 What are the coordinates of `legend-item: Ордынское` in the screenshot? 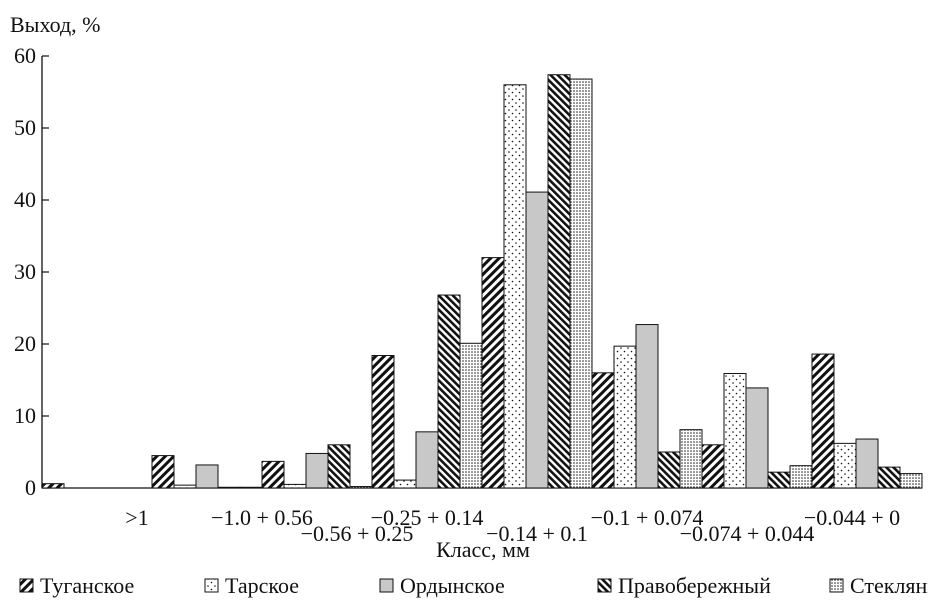 It's located at (442, 585).